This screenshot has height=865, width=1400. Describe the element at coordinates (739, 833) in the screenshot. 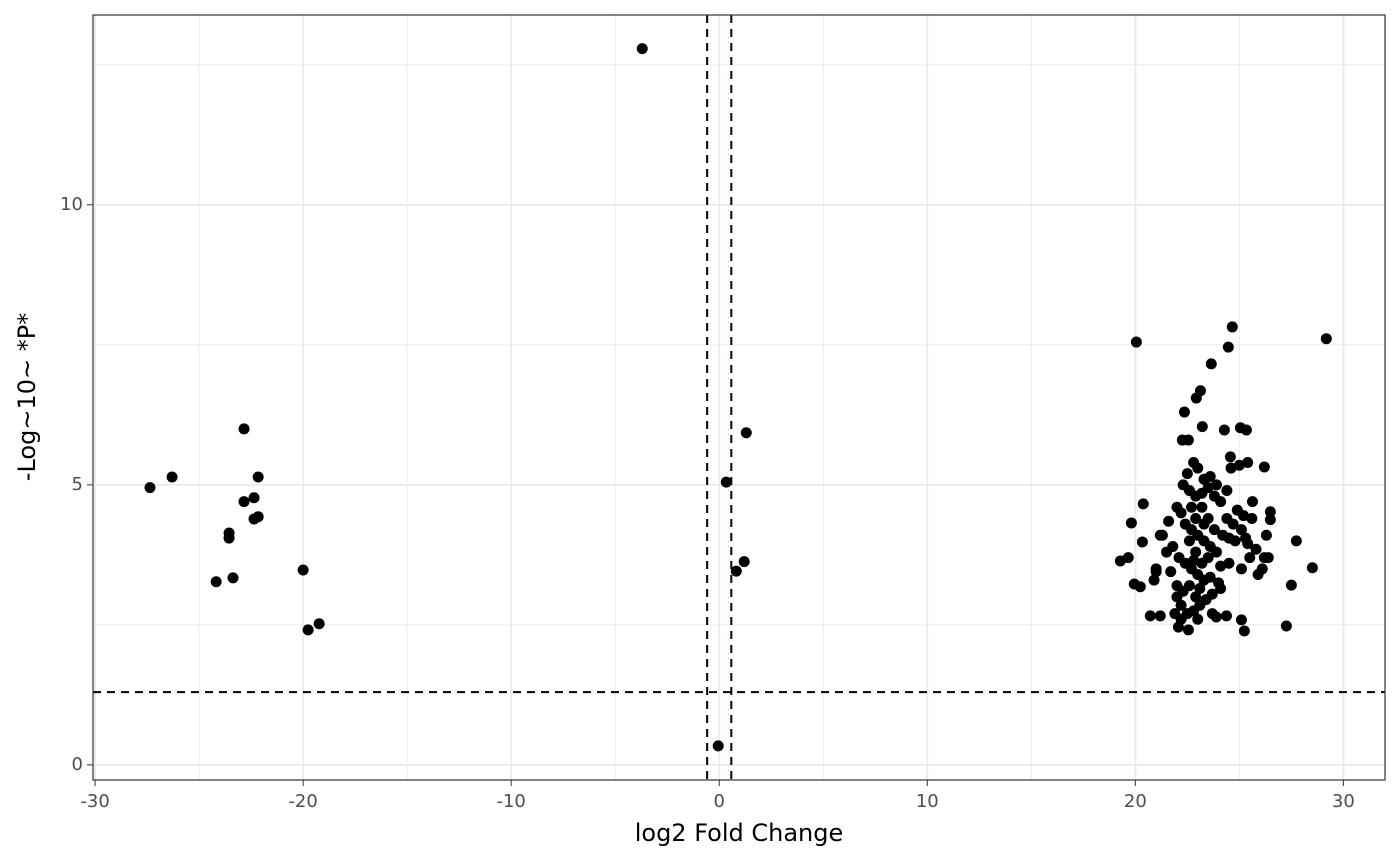

I see `x-axis-title: log2 Fold Change` at that location.